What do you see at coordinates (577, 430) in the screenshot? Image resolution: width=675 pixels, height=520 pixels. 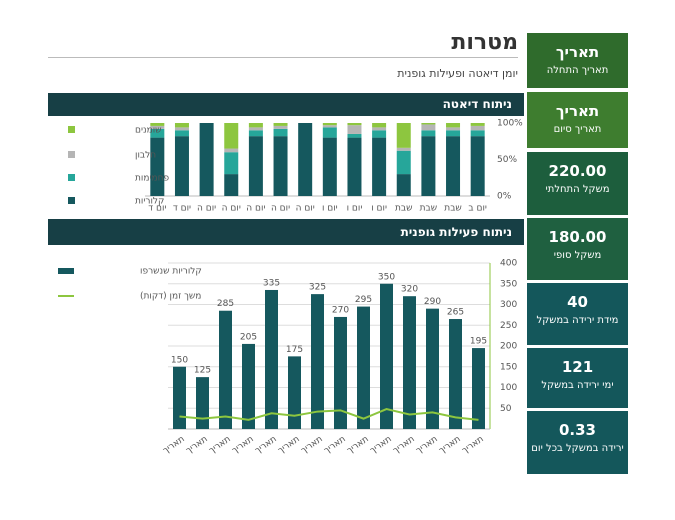 I see `kpi-value: 0.33` at bounding box center [577, 430].